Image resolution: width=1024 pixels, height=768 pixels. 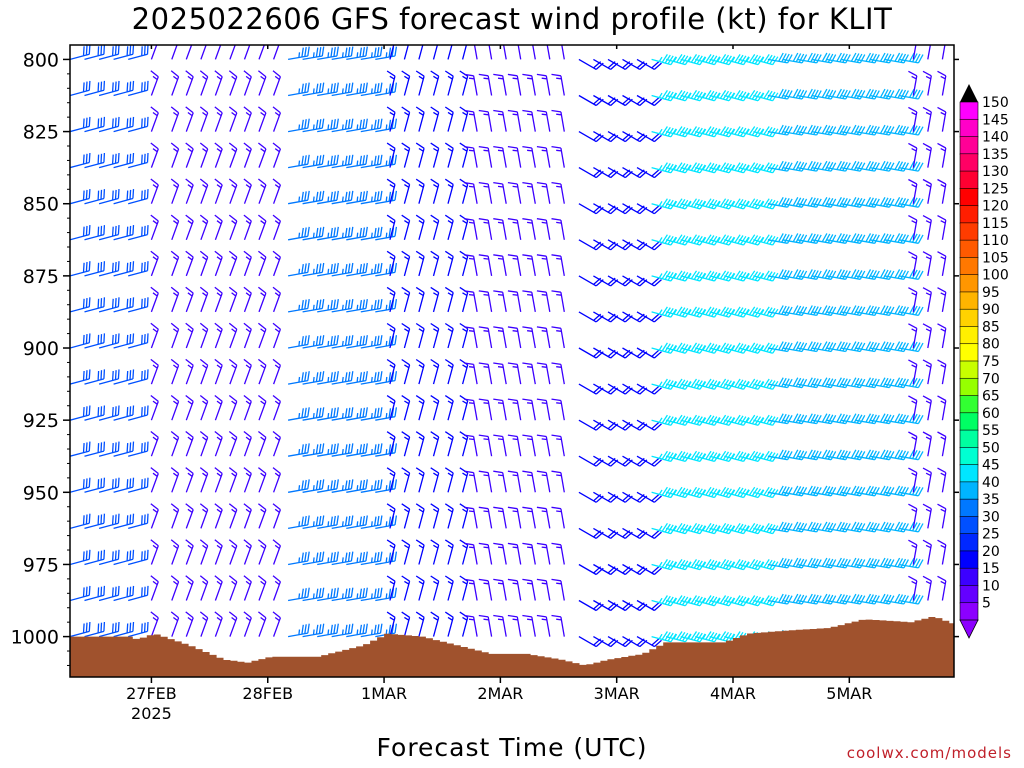 What do you see at coordinates (991, 431) in the screenshot?
I see `colorbar-label: 55` at bounding box center [991, 431].